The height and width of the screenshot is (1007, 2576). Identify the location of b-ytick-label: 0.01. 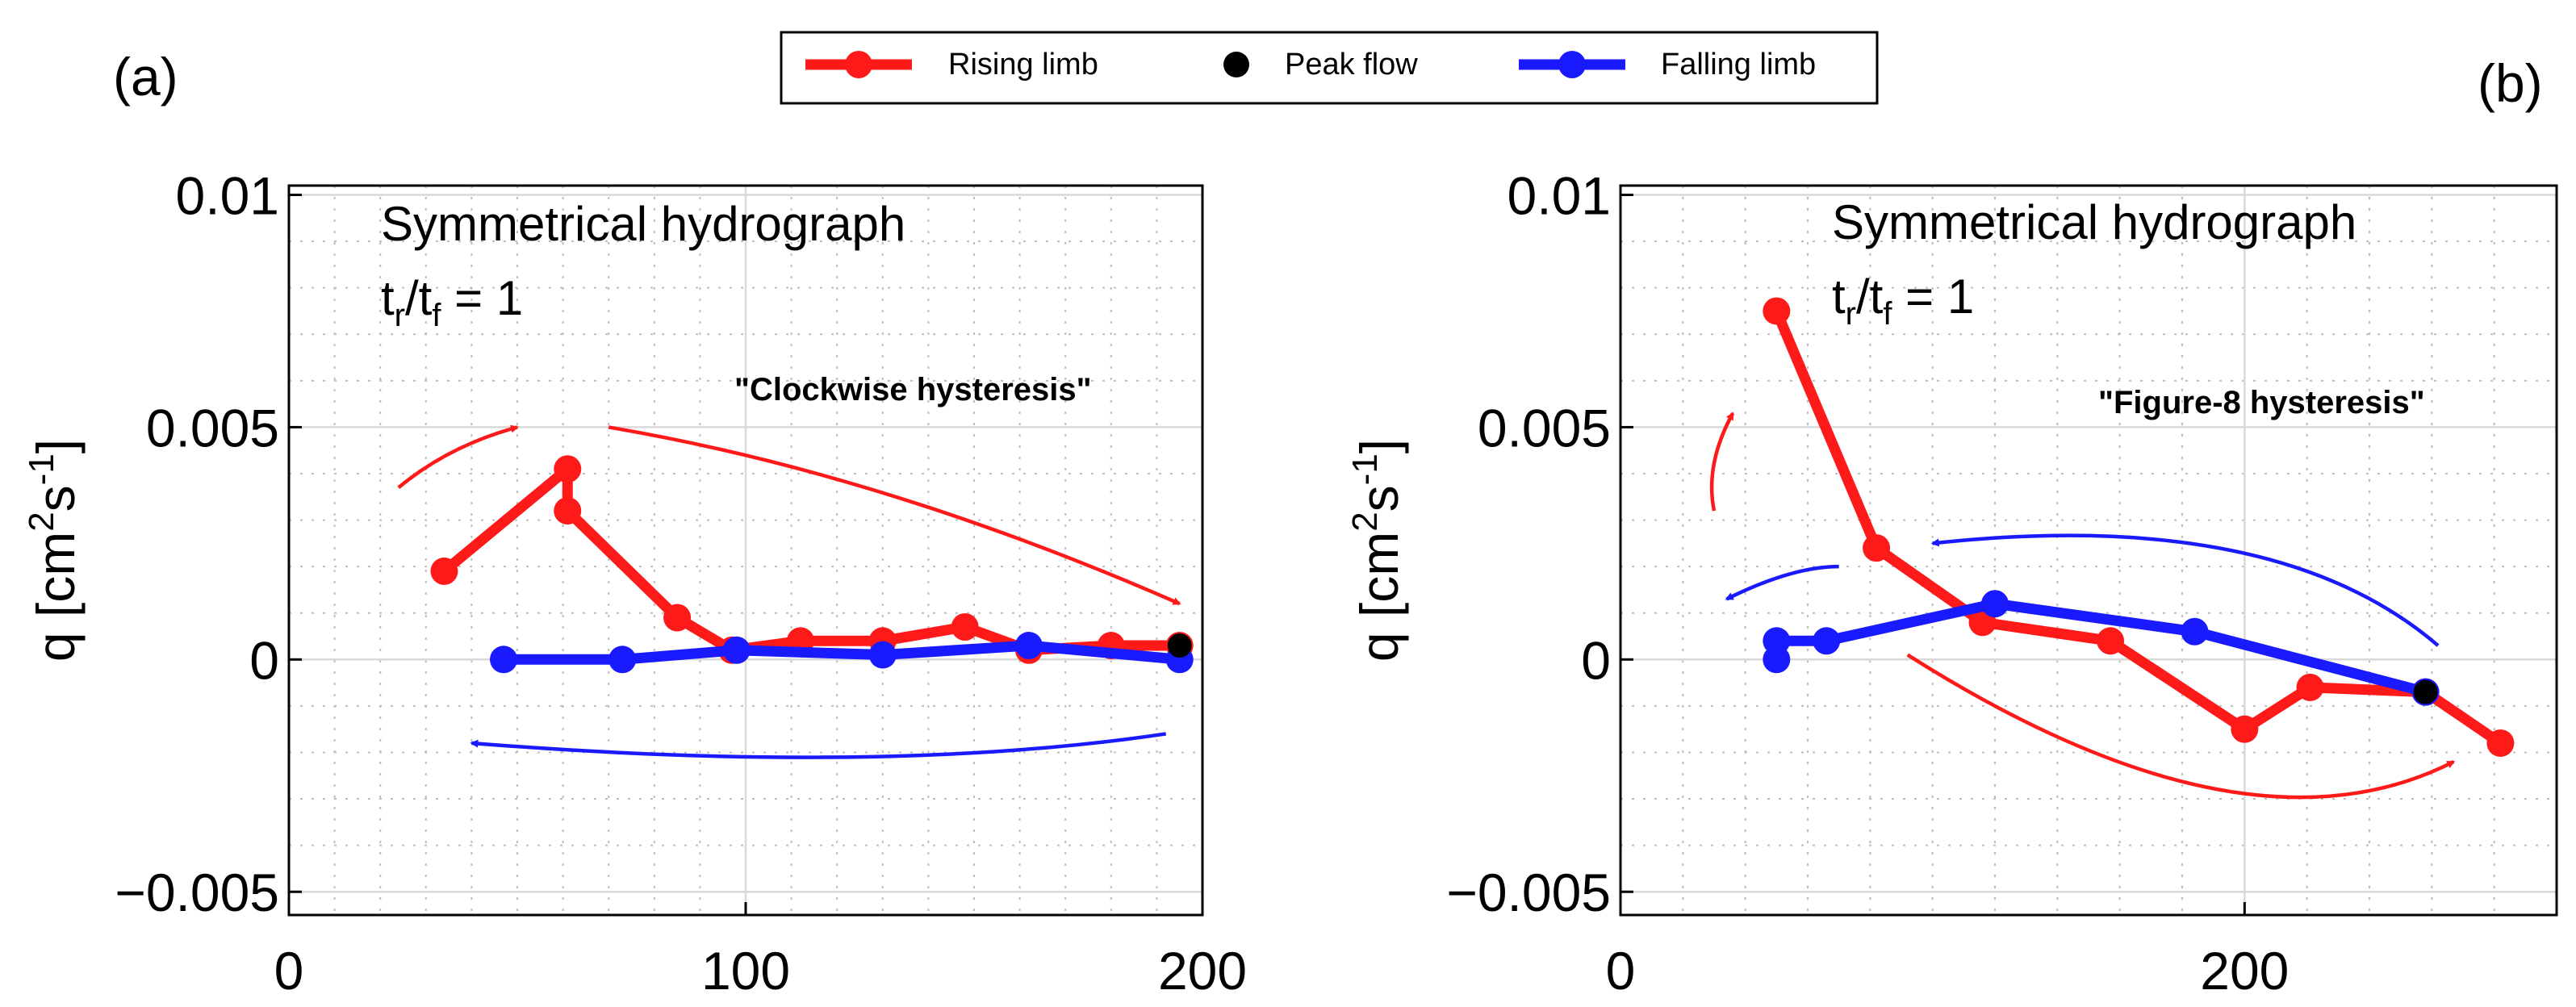
(1559, 196).